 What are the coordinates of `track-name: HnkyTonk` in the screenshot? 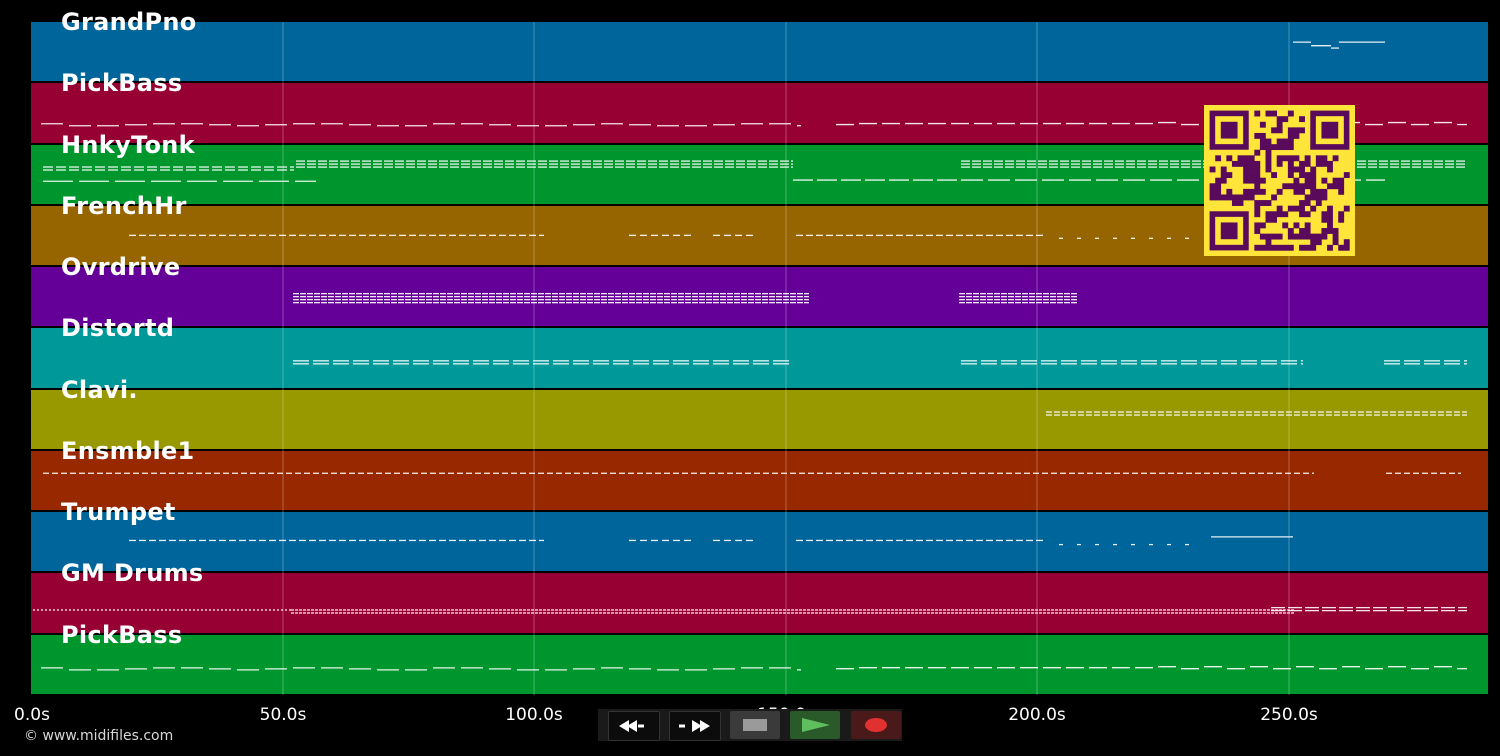 It's located at (128, 144).